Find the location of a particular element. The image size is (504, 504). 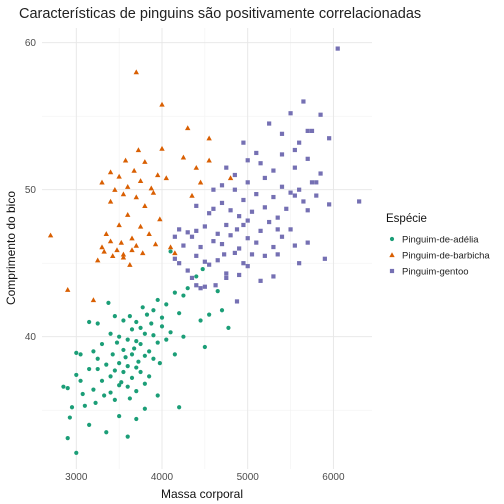

x-tick-label: 4000 is located at coordinates (162, 477).